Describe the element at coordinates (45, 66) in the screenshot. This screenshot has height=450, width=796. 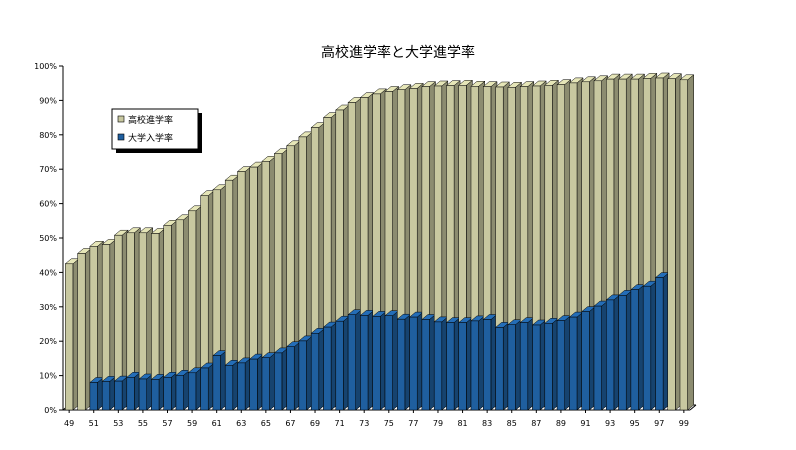
I see `y-tick-label: 100%` at that location.